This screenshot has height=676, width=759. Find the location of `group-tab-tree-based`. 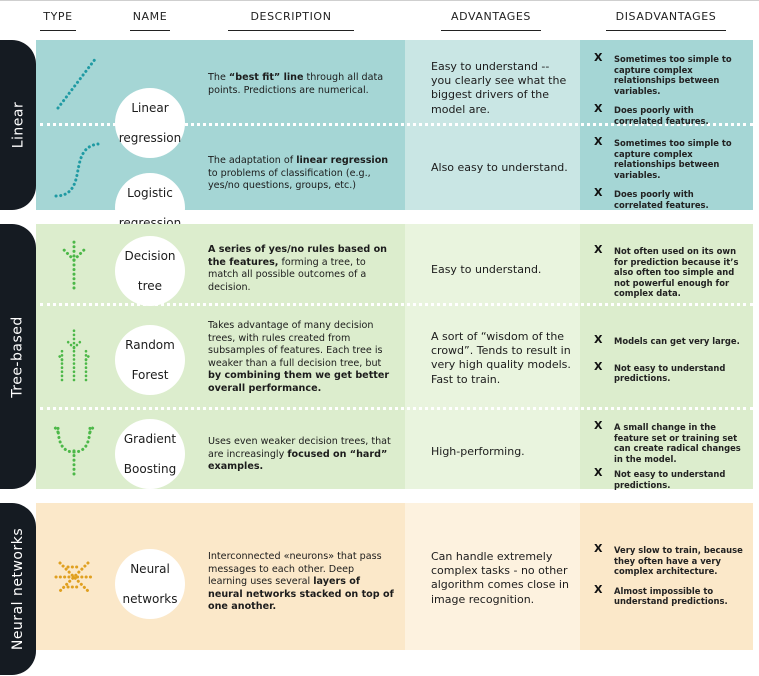

group-tab-tree-based is located at coordinates (18, 356).